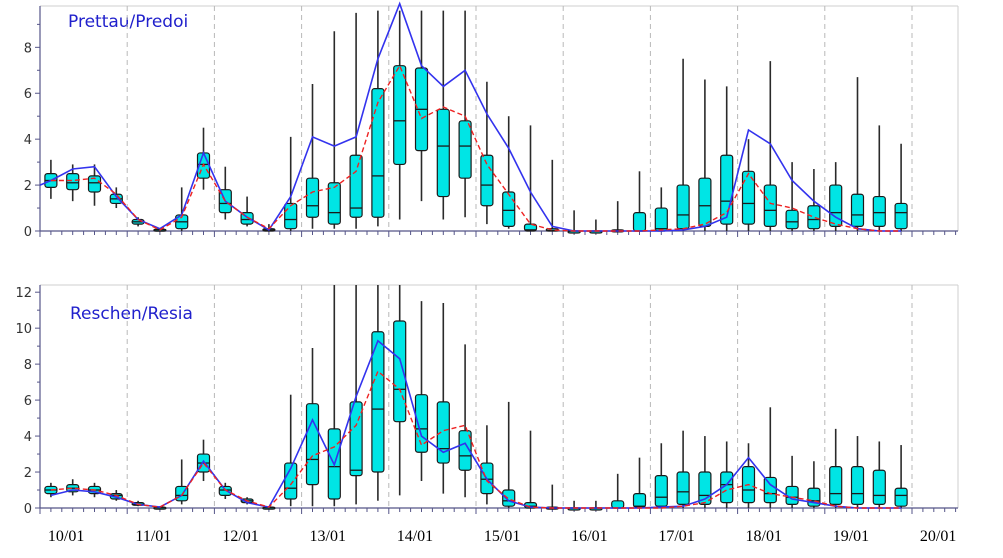  What do you see at coordinates (131, 314) in the screenshot?
I see `panel-title-reschen-resia: Reschen/Resia` at bounding box center [131, 314].